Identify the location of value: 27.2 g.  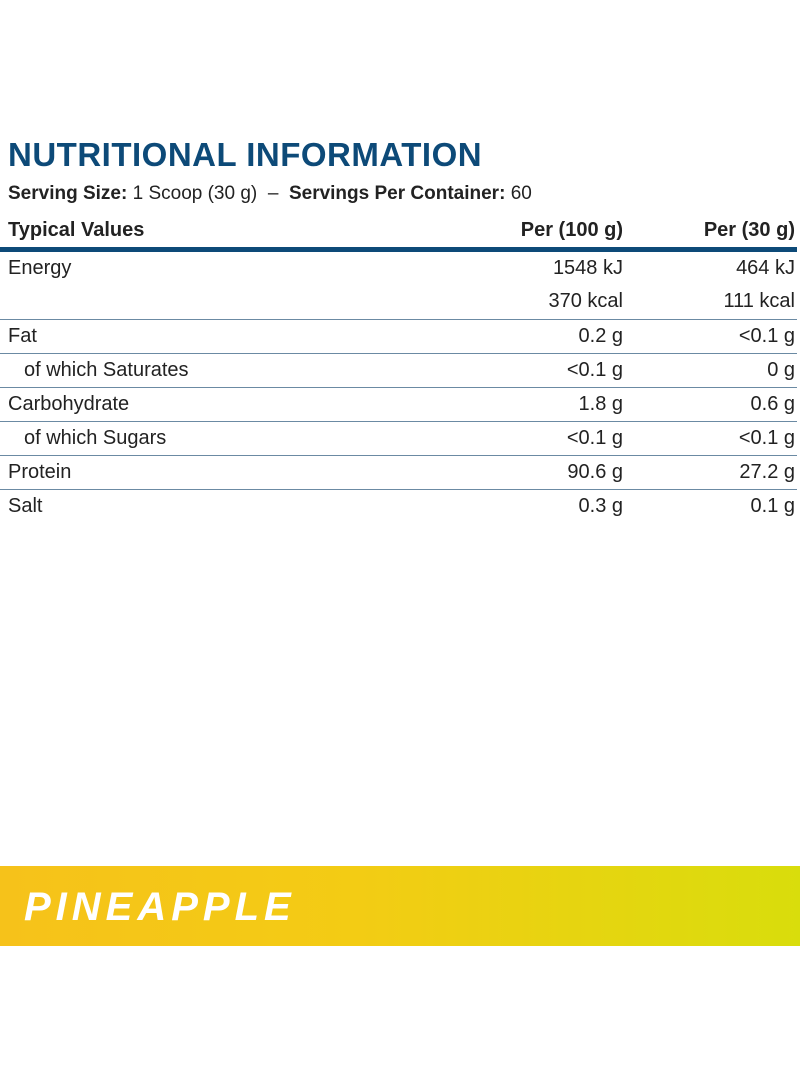
(767, 472).